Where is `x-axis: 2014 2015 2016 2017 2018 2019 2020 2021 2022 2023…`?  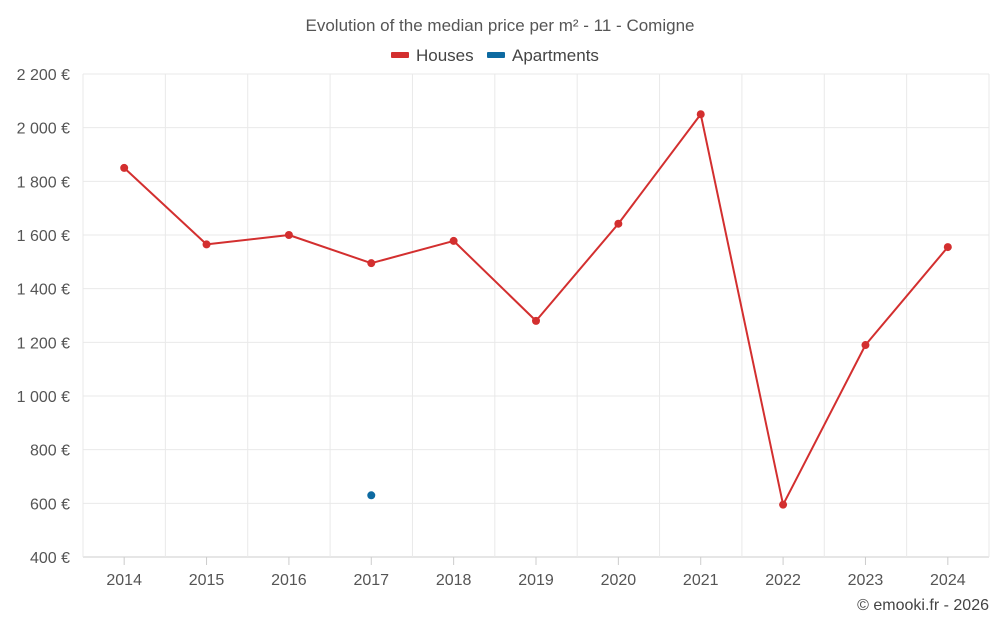 x-axis: 2014 2015 2016 2017 2018 2019 2020 2021 2022 2023… is located at coordinates (536, 573).